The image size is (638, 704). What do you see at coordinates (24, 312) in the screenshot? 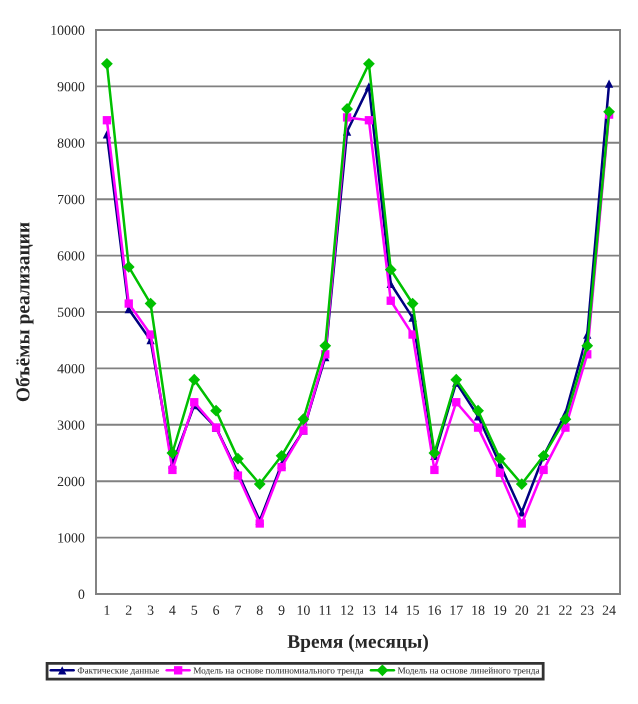
I see `y-axis-title: Объёмы реализации` at bounding box center [24, 312].